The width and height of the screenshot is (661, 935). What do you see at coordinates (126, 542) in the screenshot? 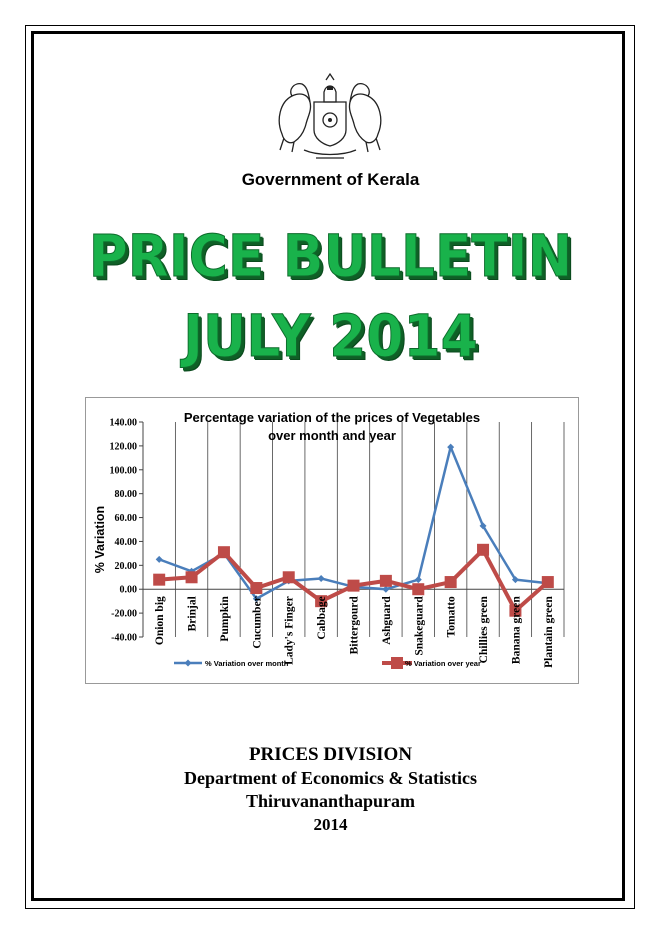
I see `y-tick-label: 40.00` at bounding box center [126, 542].